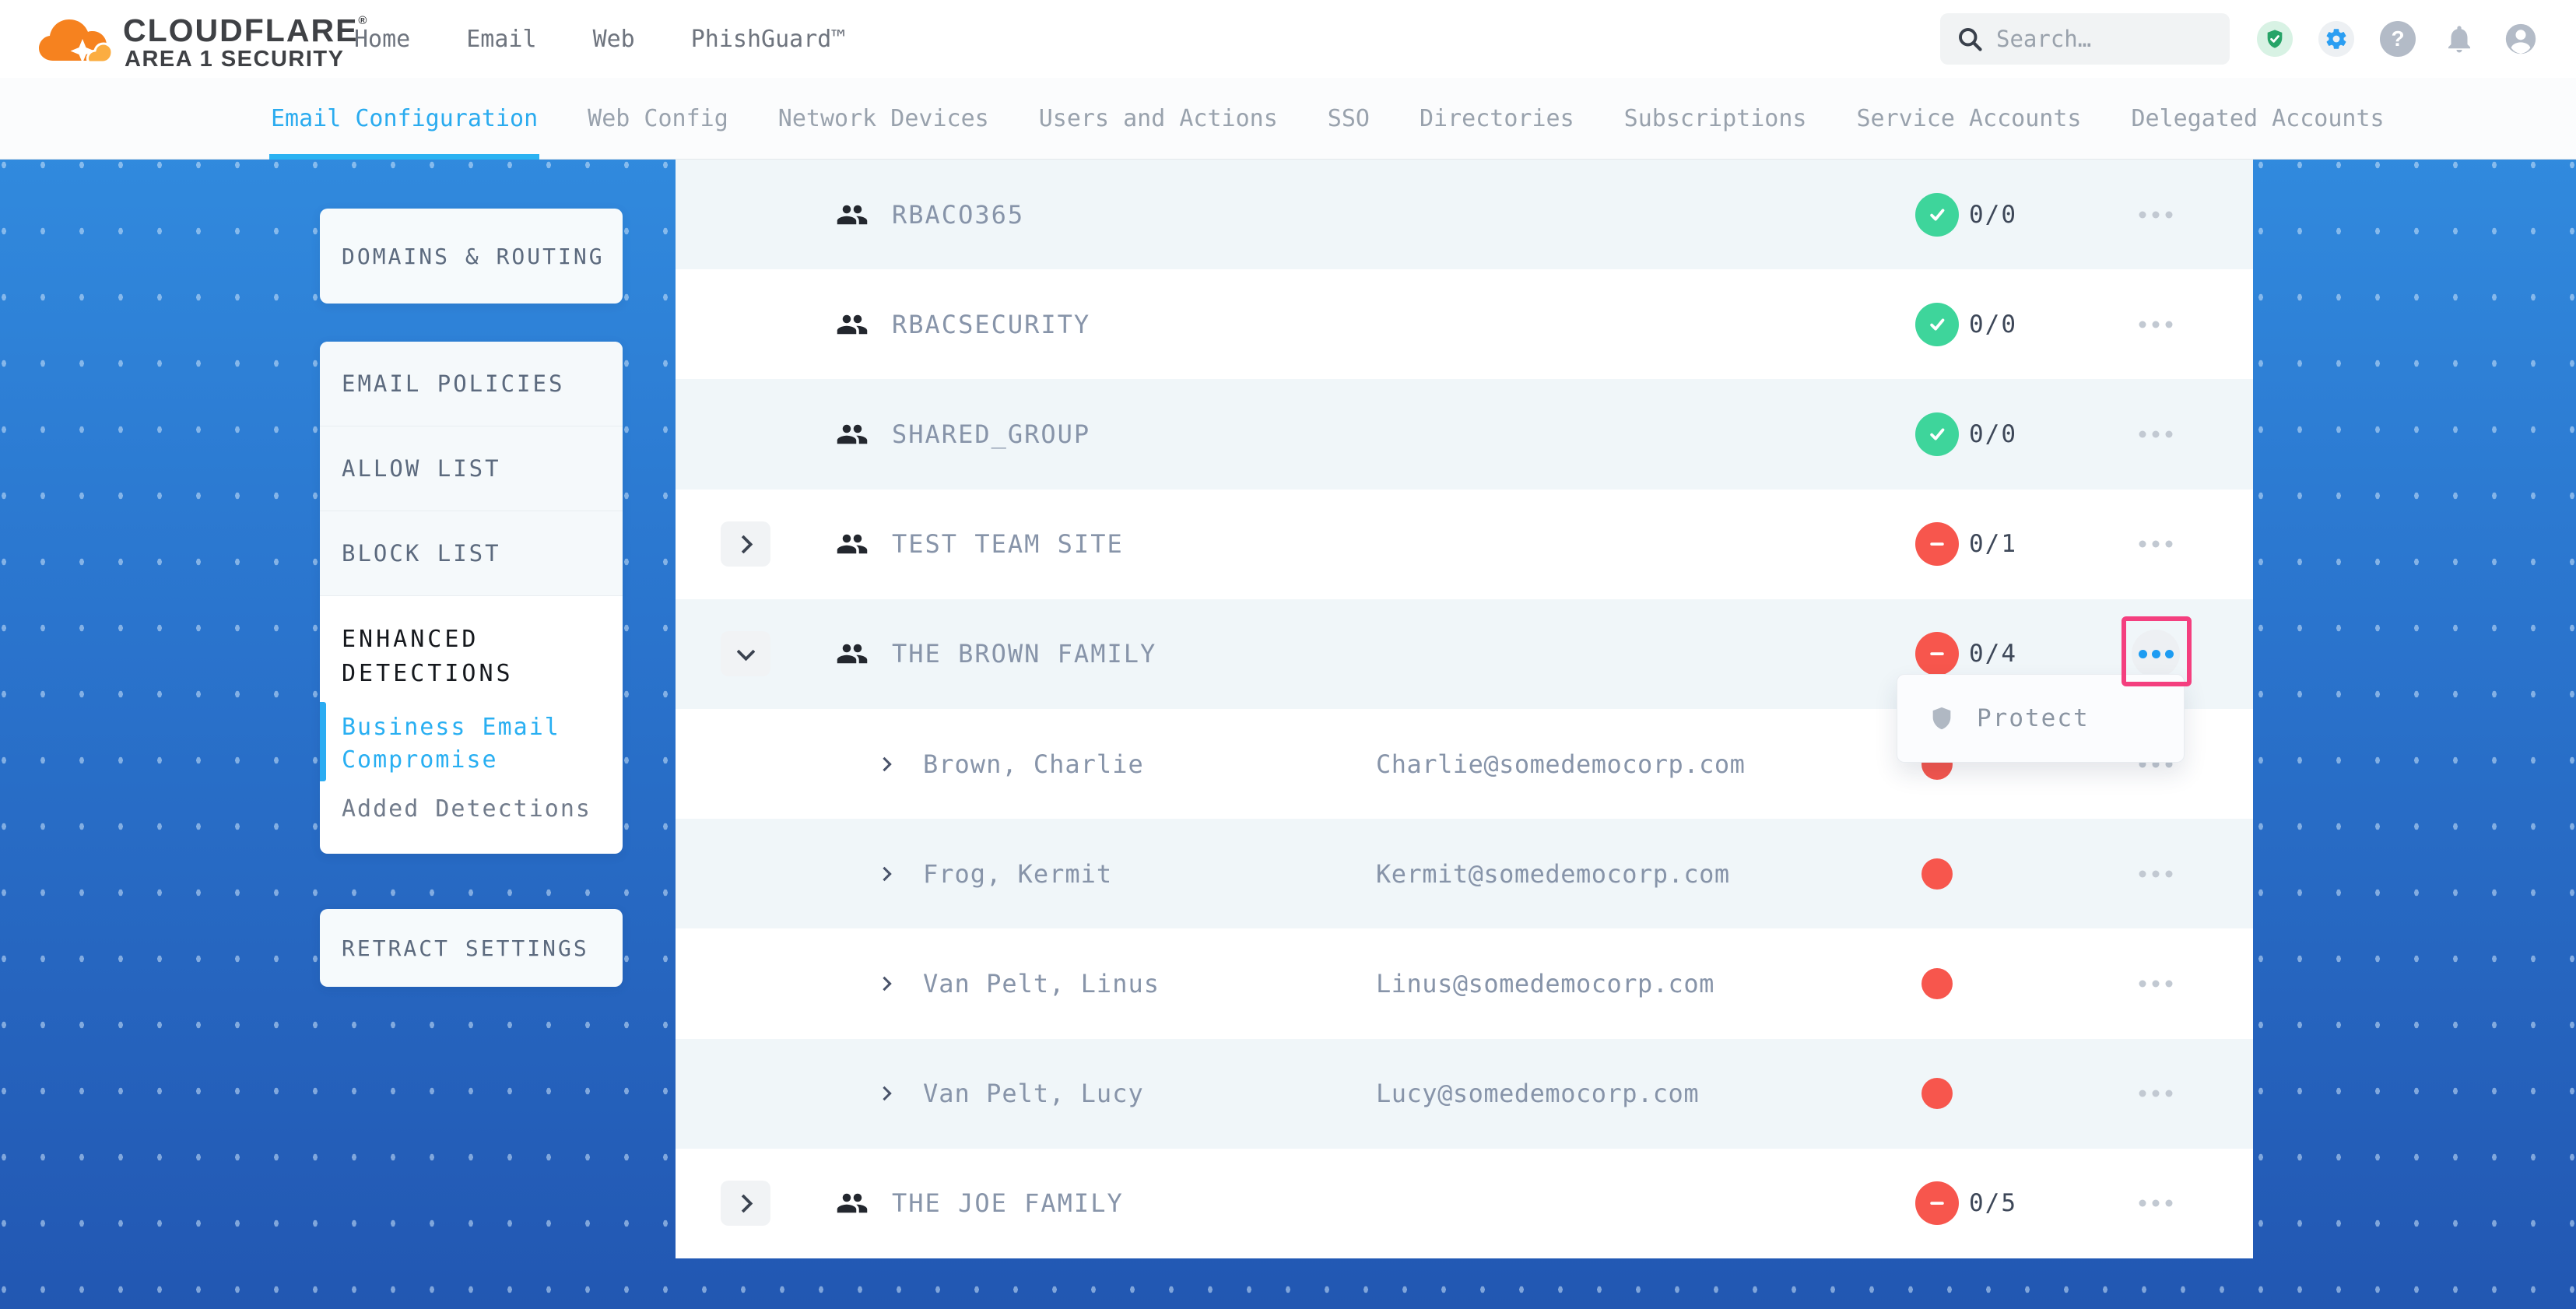 The image size is (2576, 1309). I want to click on nav-item-home: Home, so click(383, 39).